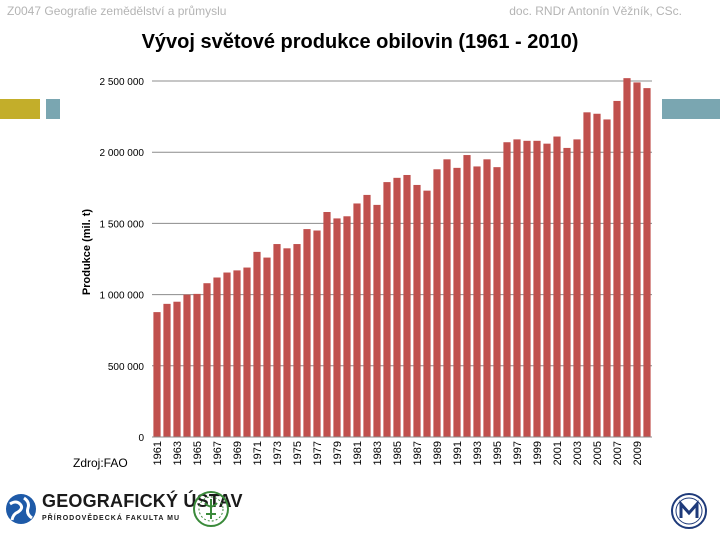  What do you see at coordinates (418, 453) in the screenshot?
I see `x-tick-label: 1987` at bounding box center [418, 453].